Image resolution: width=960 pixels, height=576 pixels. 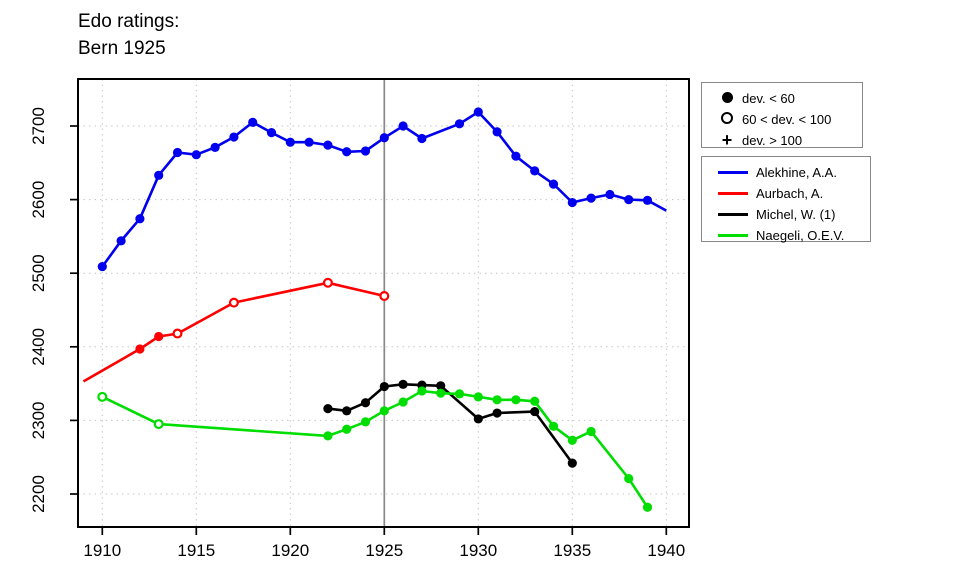 I want to click on legend-row-naegeli: Naegeli, O.E.V., so click(x=786, y=235).